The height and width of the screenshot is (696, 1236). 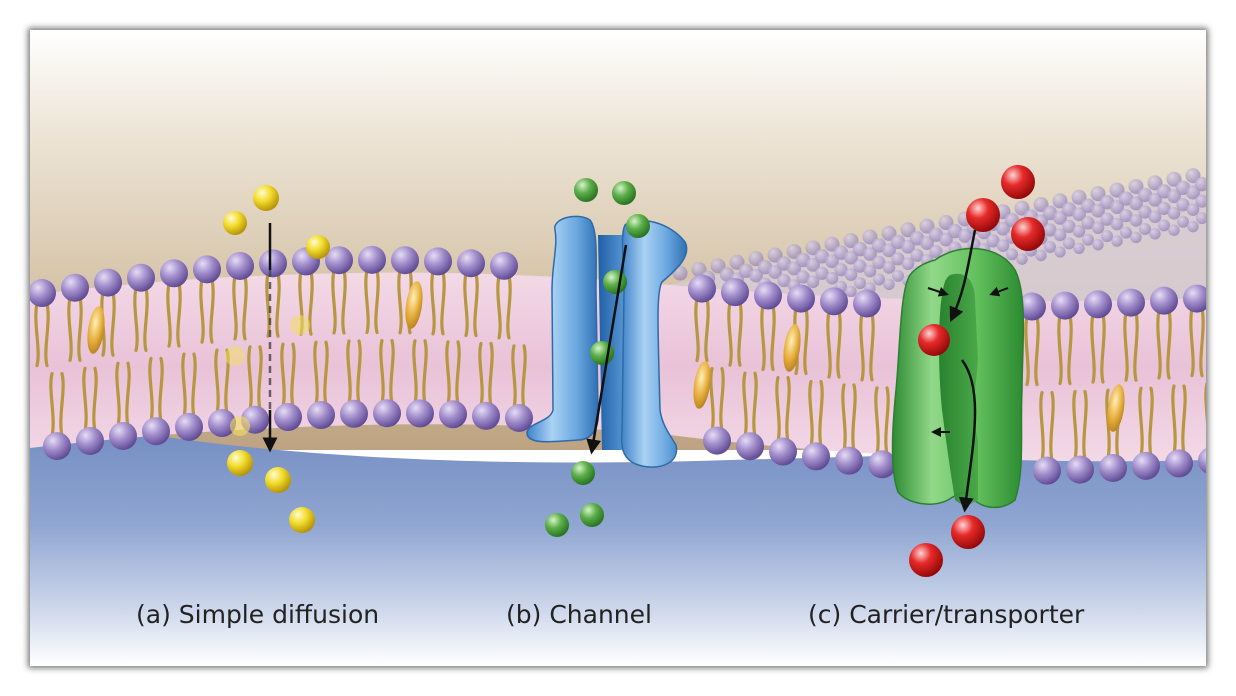 I want to click on solute-molecule-in-membrane, so click(x=235, y=356).